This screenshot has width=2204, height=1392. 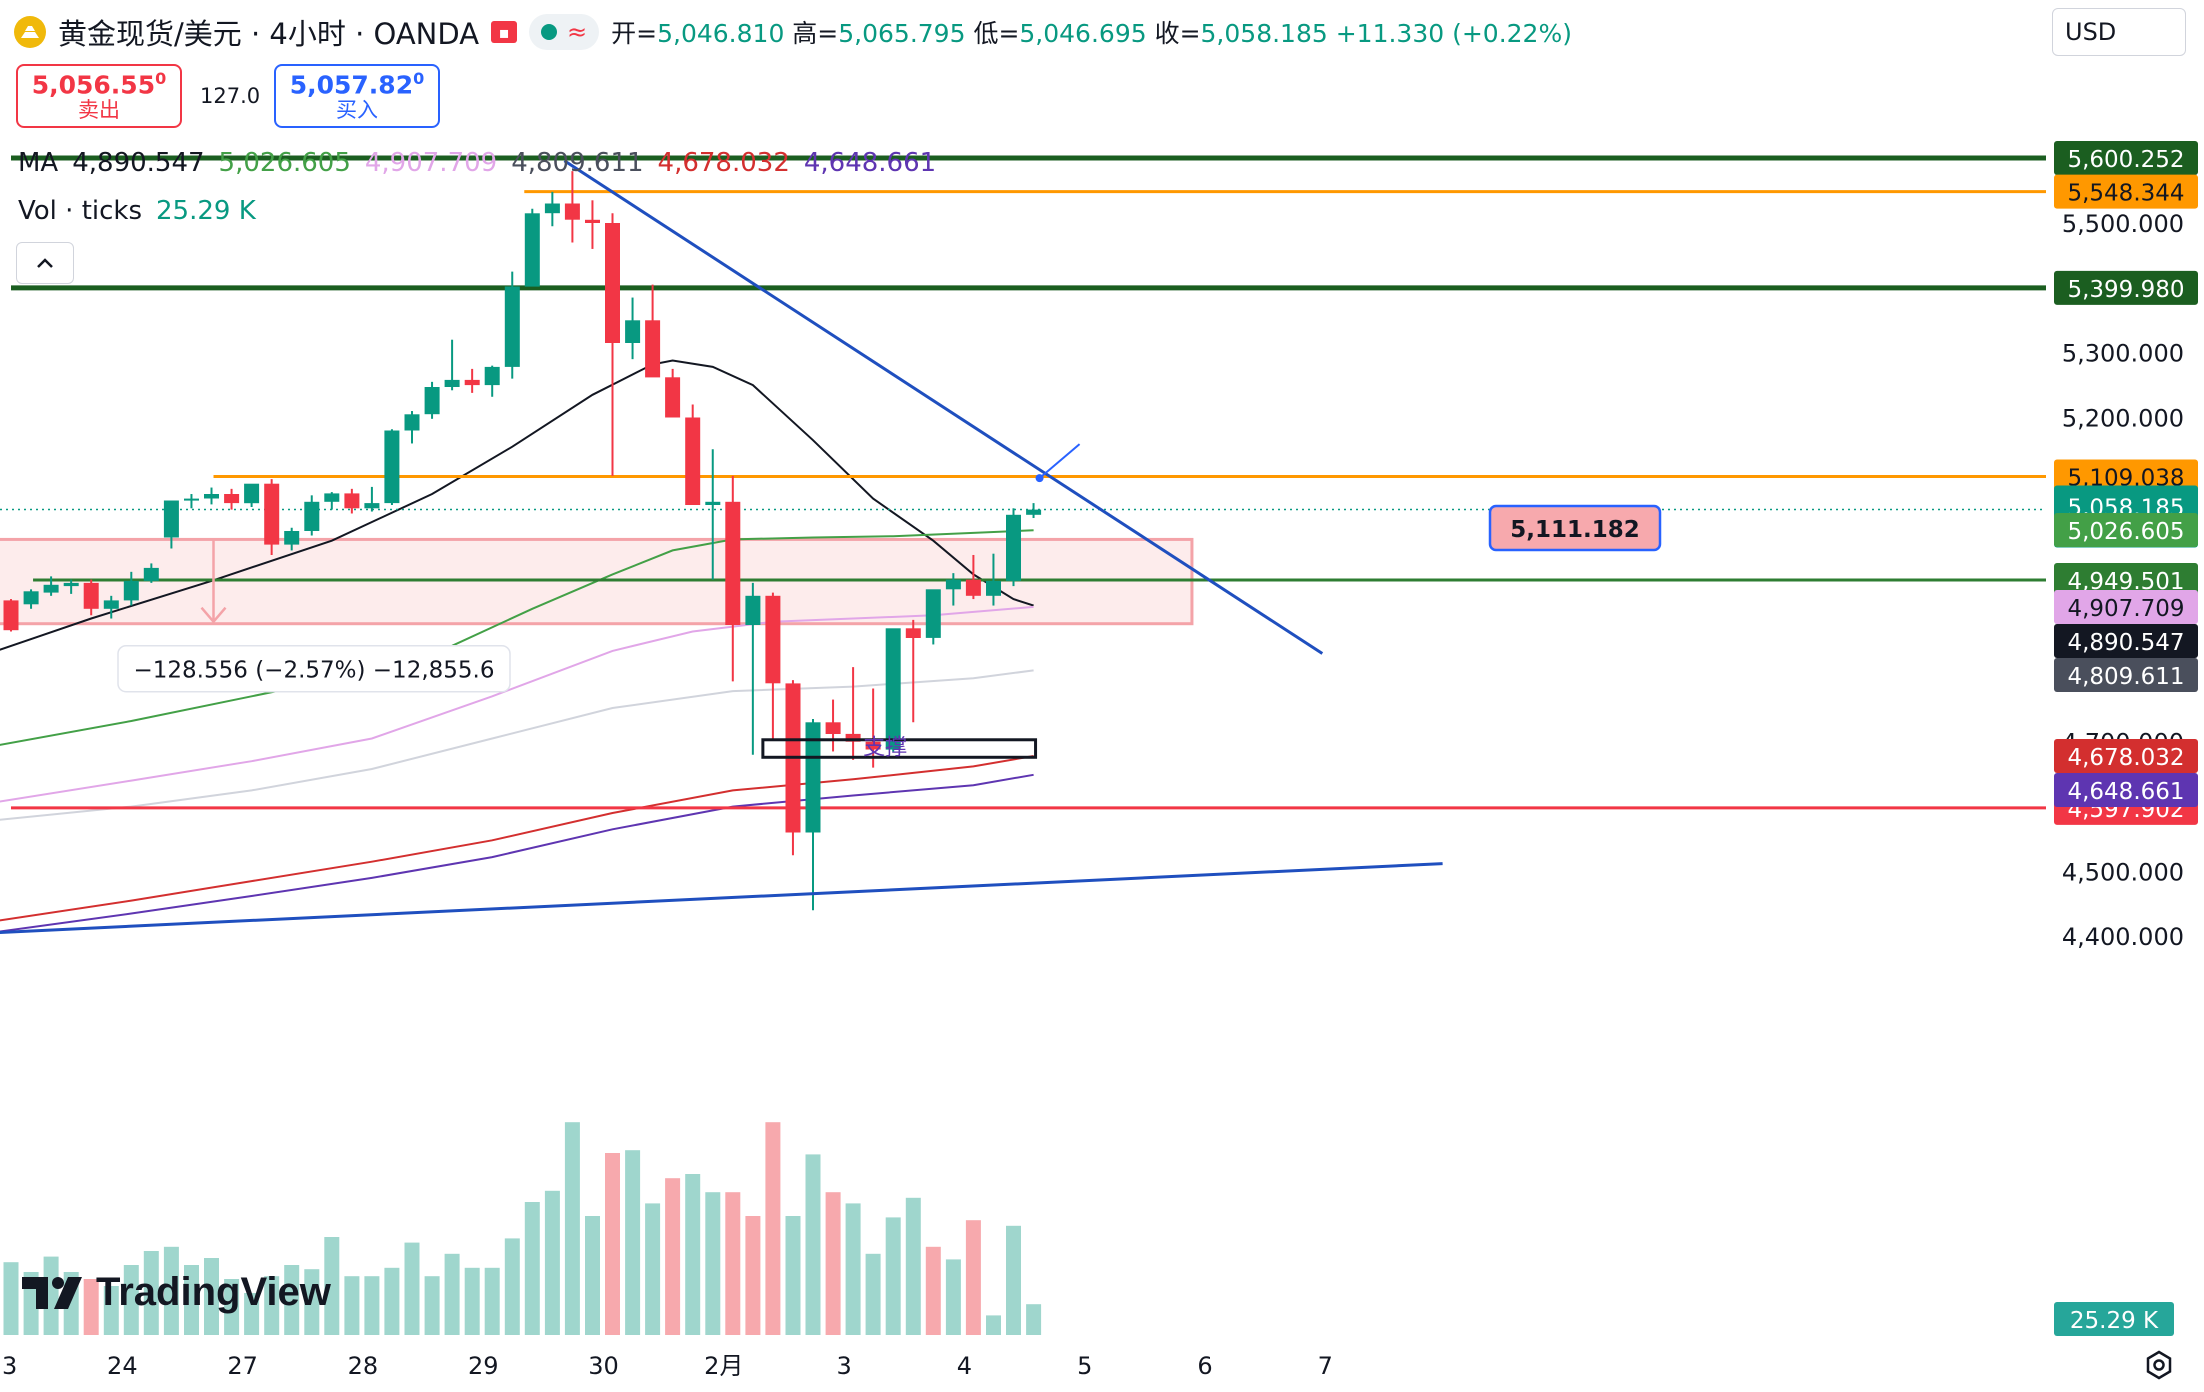 What do you see at coordinates (431, 163) in the screenshot?
I see `ma-value-3: 4,907.709` at bounding box center [431, 163].